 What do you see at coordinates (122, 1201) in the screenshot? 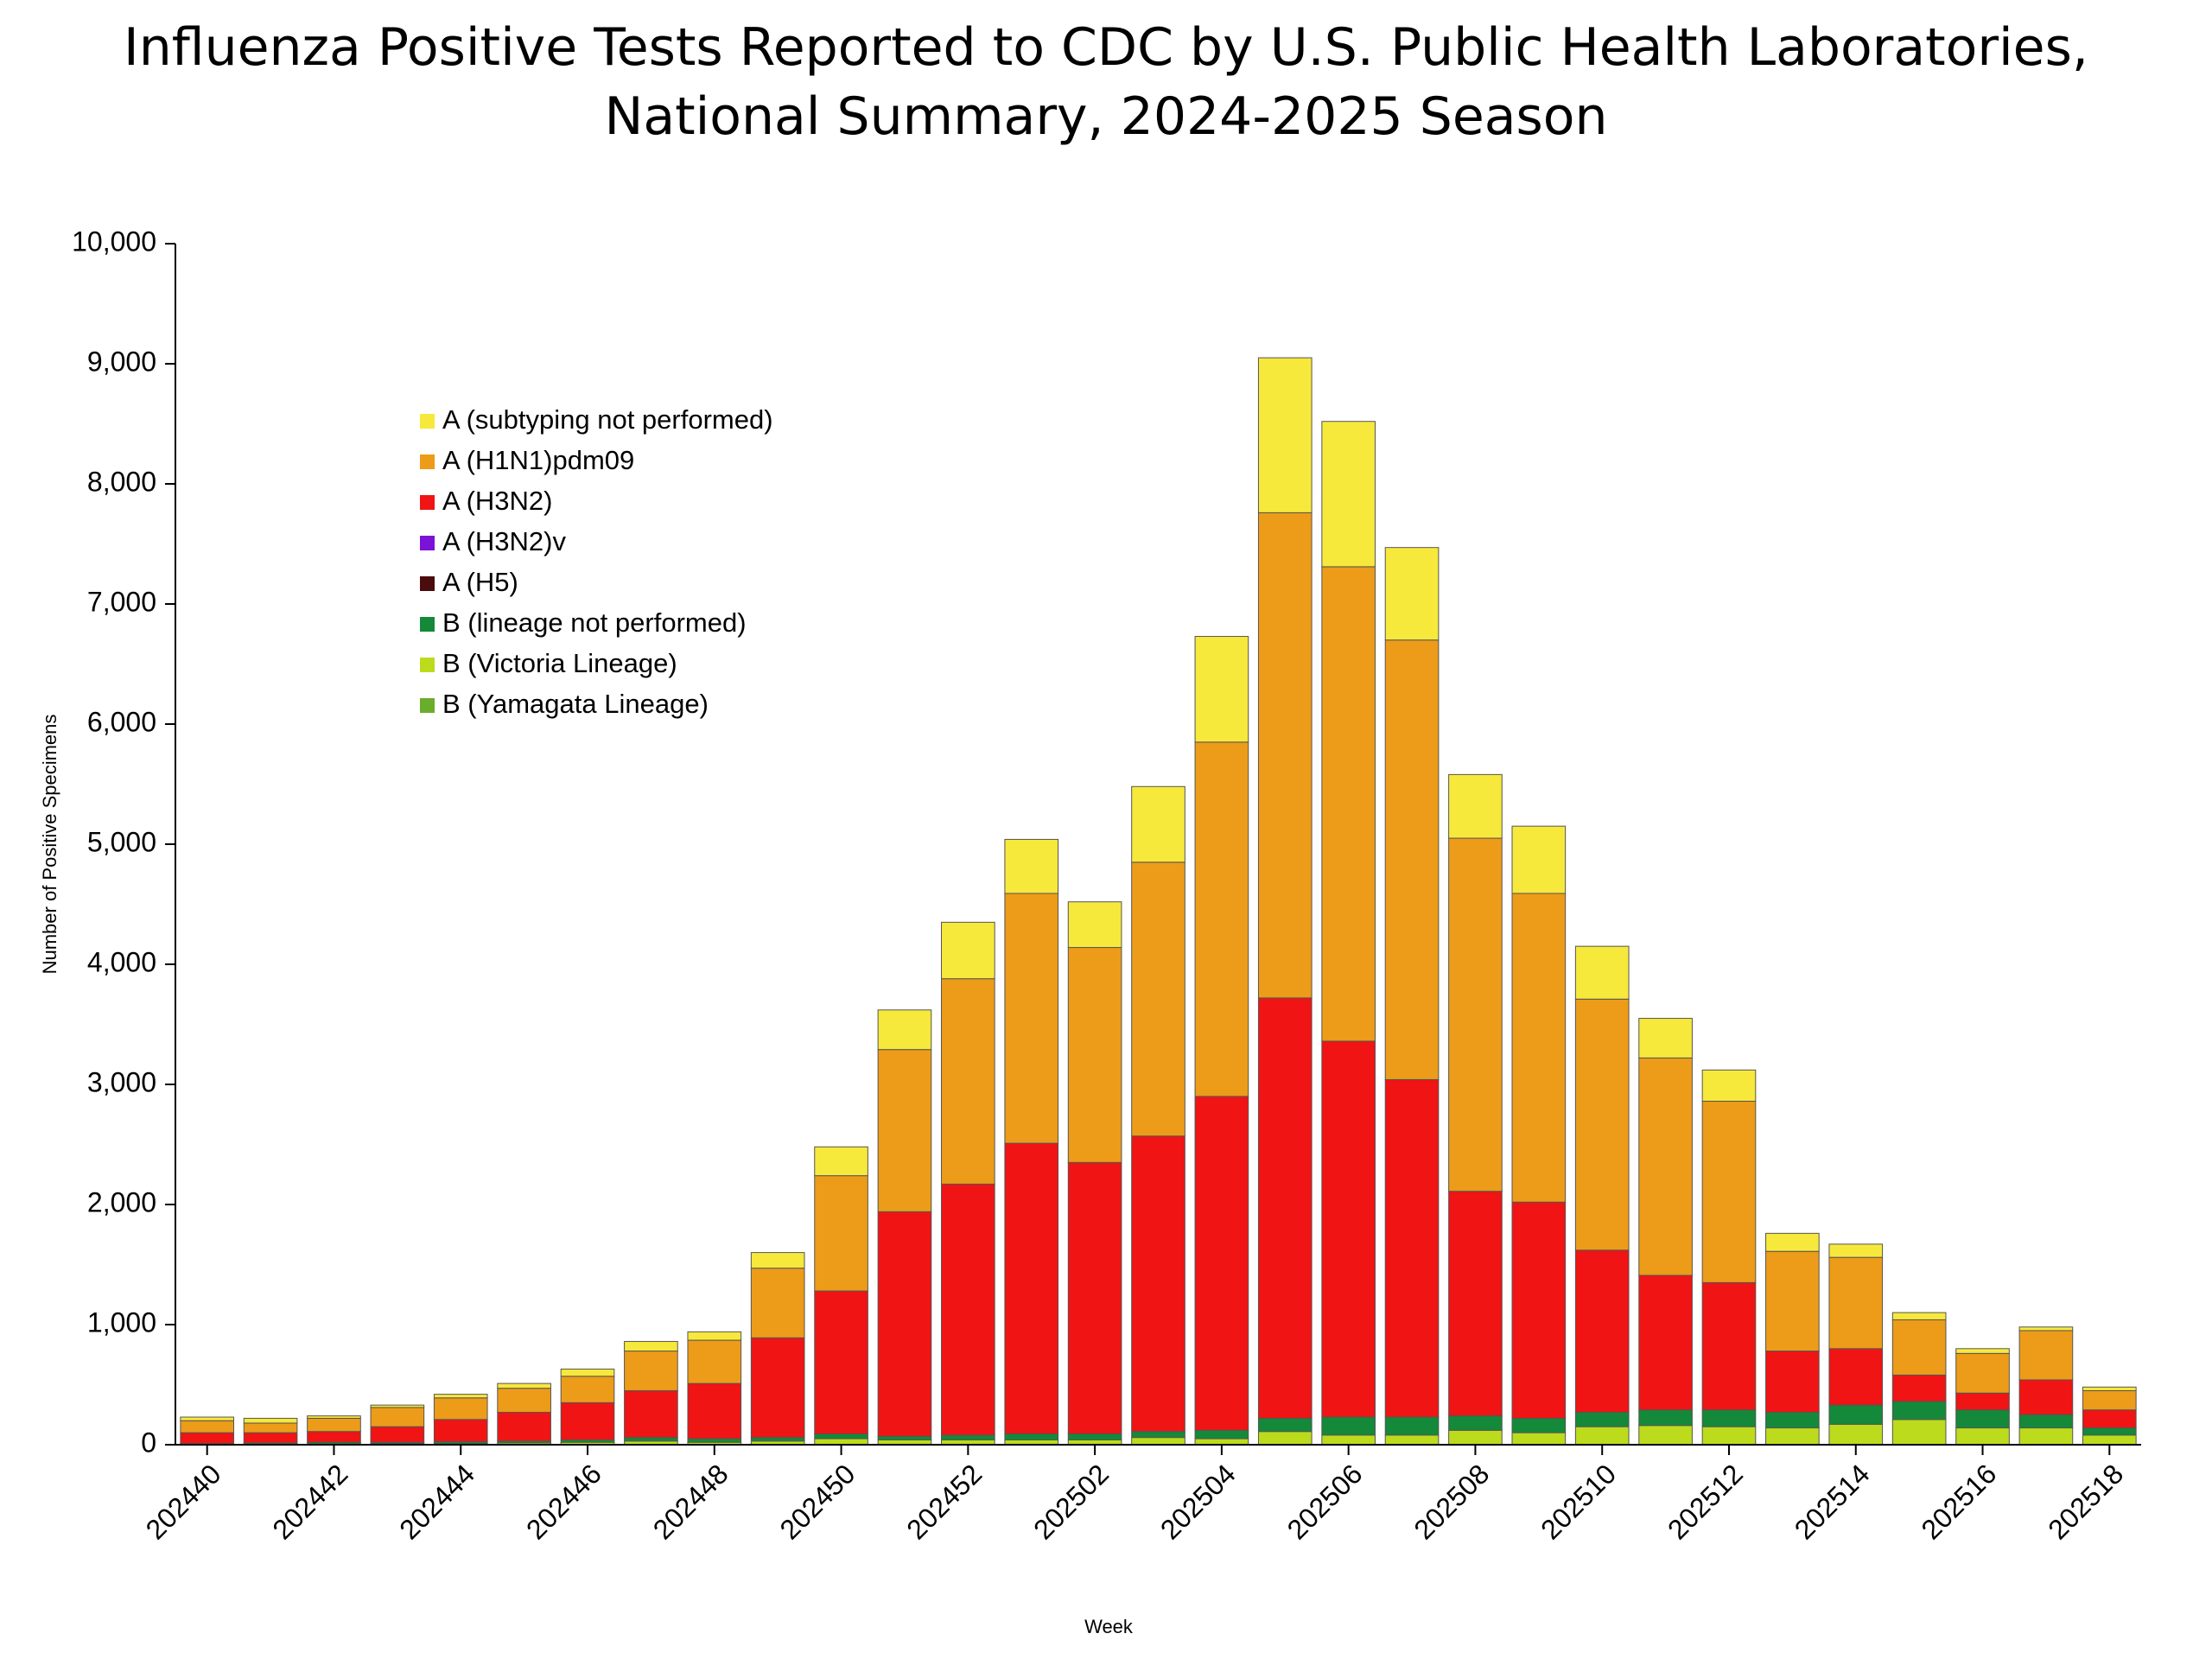
I see `y-tick-label: 2,000` at bounding box center [122, 1201].